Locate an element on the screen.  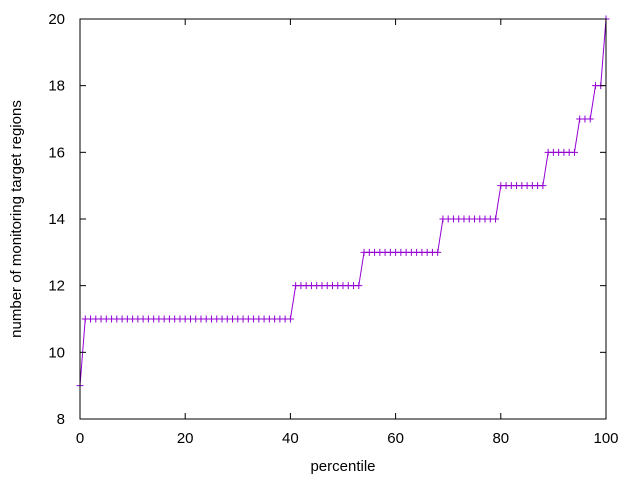
x-tick-label: 40 is located at coordinates (290, 438).